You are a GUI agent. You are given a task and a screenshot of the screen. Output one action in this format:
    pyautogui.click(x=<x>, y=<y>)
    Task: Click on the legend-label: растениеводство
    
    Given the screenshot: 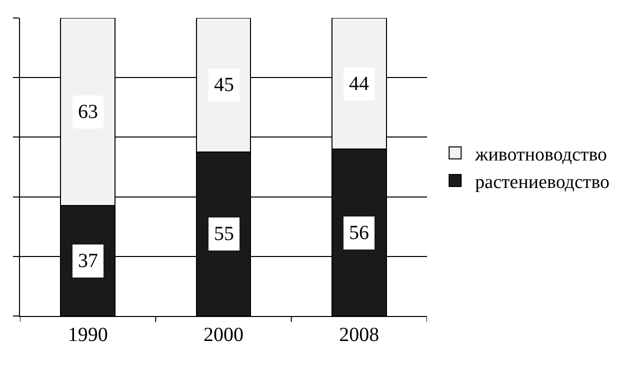 What is the action you would take?
    pyautogui.click(x=542, y=182)
    